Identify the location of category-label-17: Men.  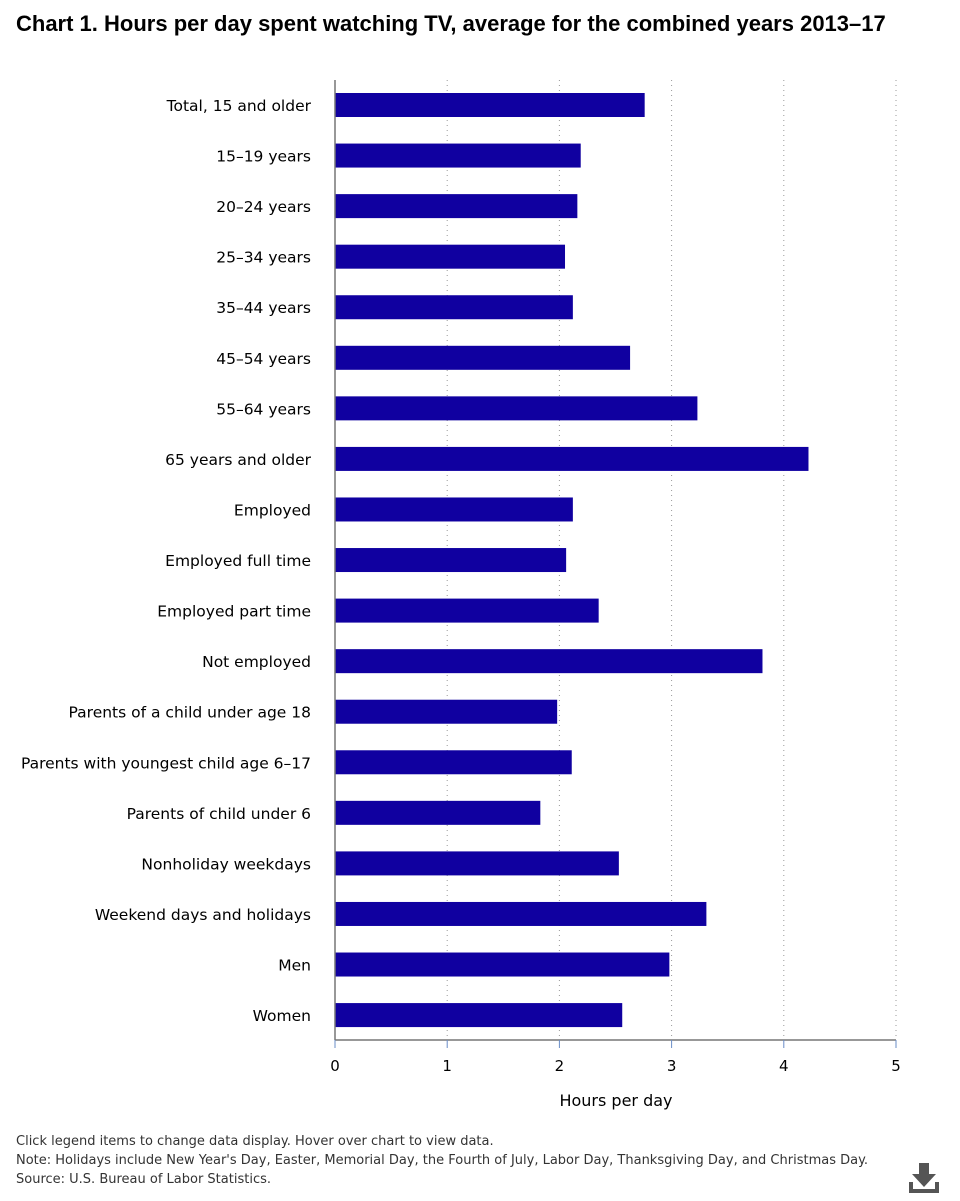
(294, 966).